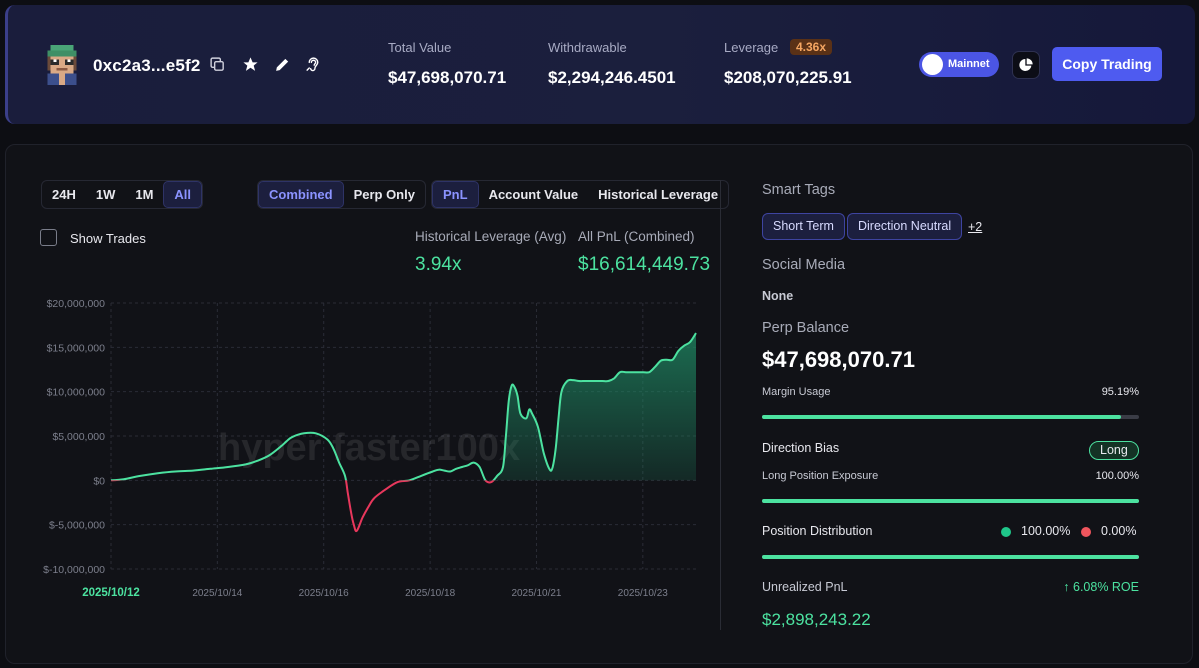 This screenshot has height=668, width=1199. I want to click on all-pnl-label: All PnL (Combined), so click(636, 236).